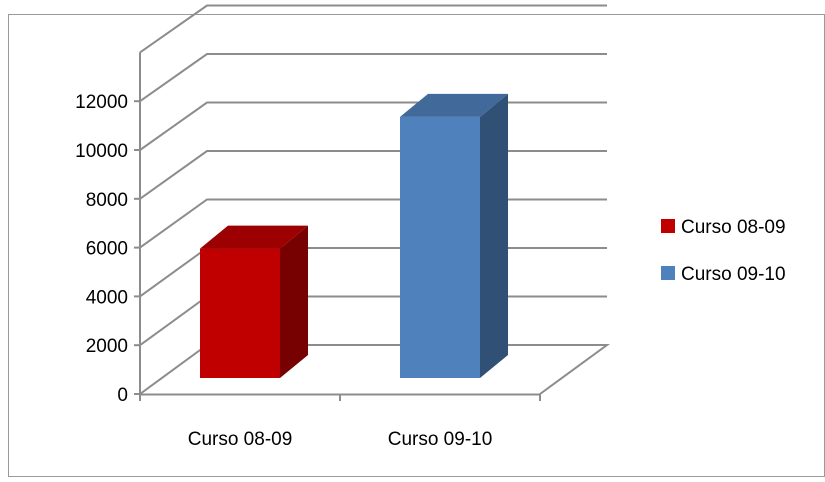 The width and height of the screenshot is (825, 482). What do you see at coordinates (440, 439) in the screenshot?
I see `x-category-label: Curso 09-10` at bounding box center [440, 439].